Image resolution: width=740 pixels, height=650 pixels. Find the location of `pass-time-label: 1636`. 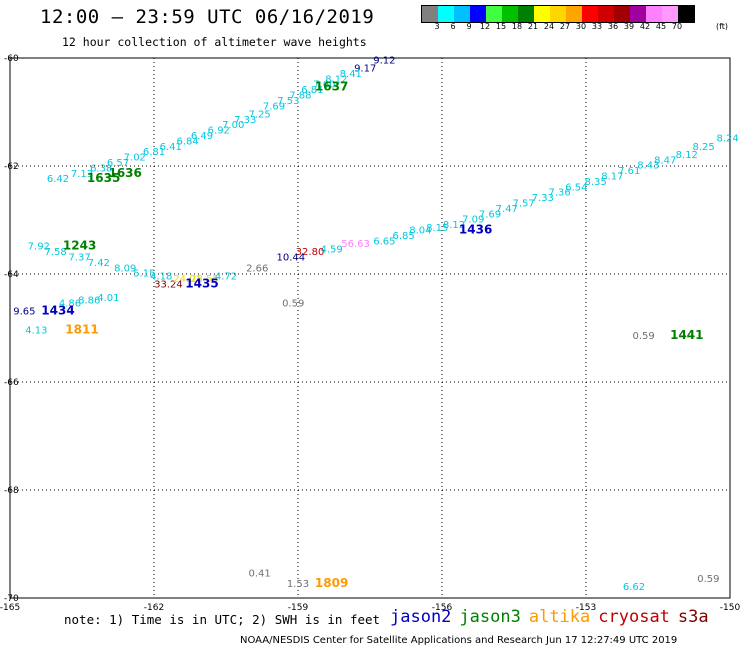

pass-time-label: 1636 is located at coordinates (124, 173).